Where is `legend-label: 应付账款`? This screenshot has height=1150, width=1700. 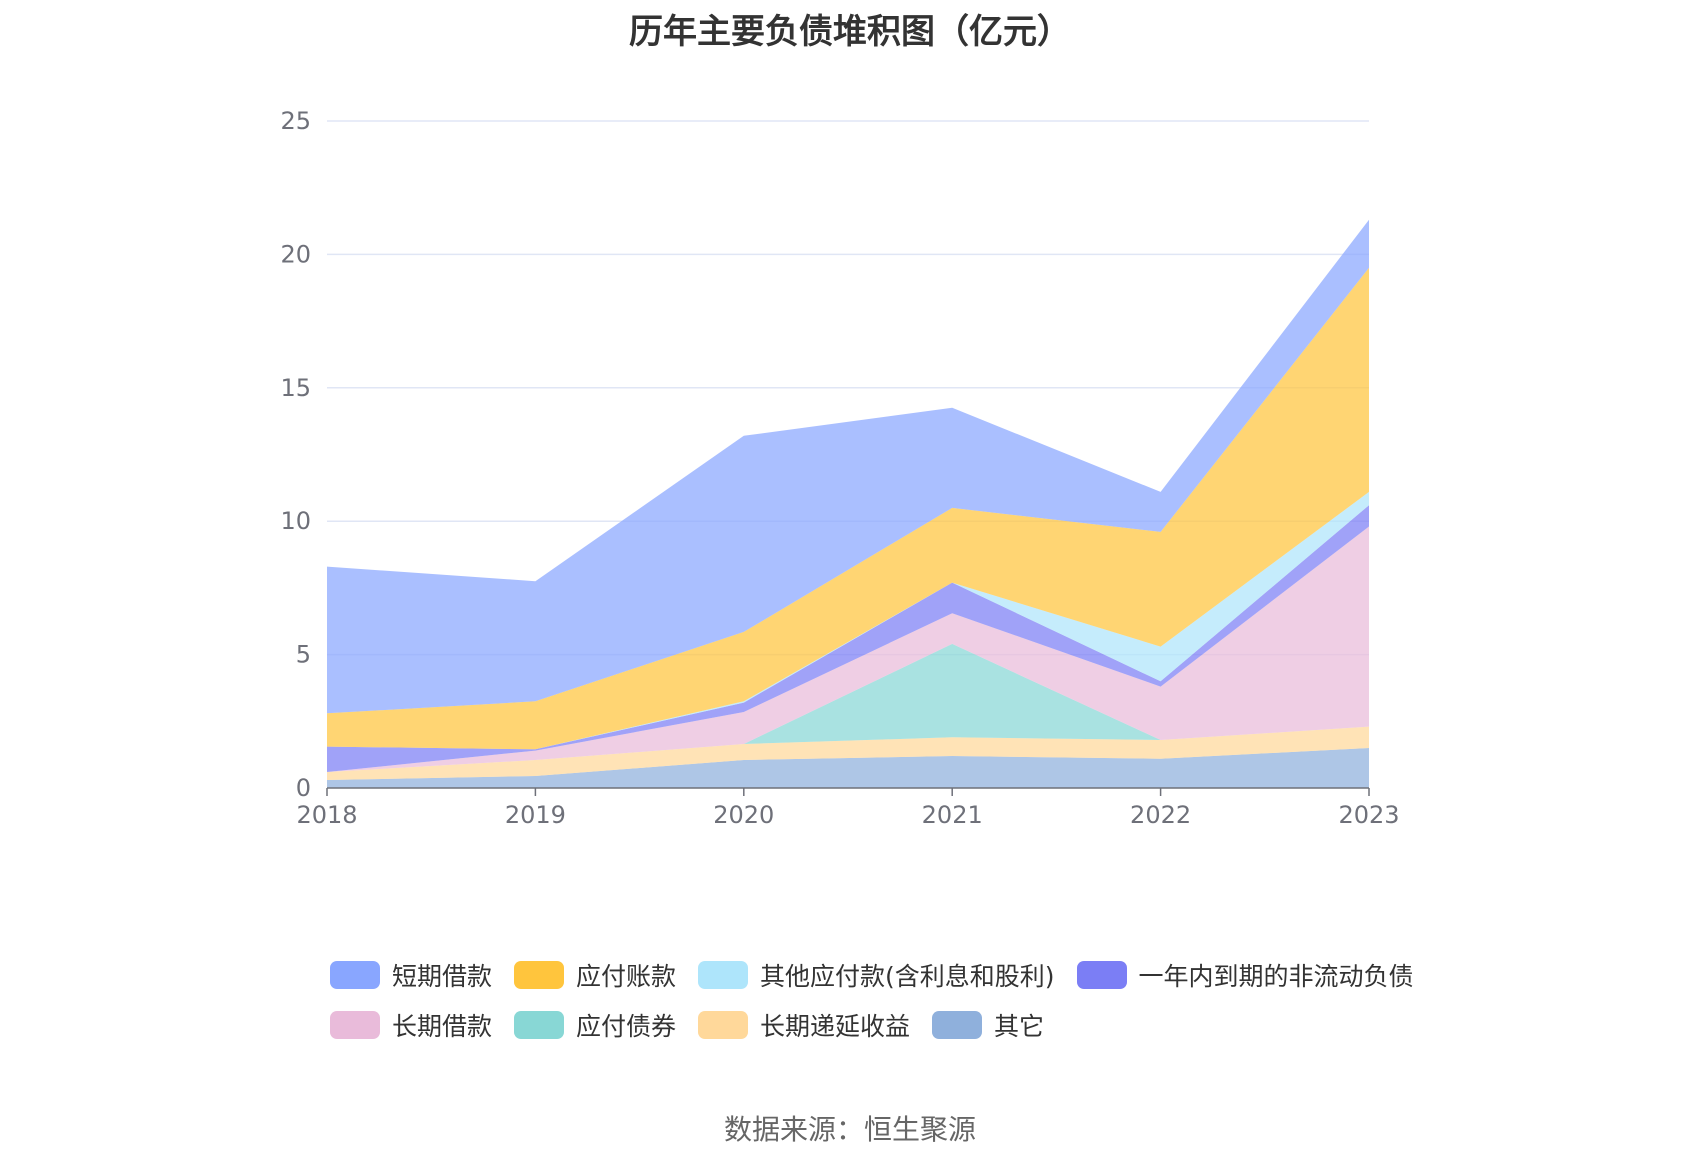
legend-label: 应付账款 is located at coordinates (626, 976).